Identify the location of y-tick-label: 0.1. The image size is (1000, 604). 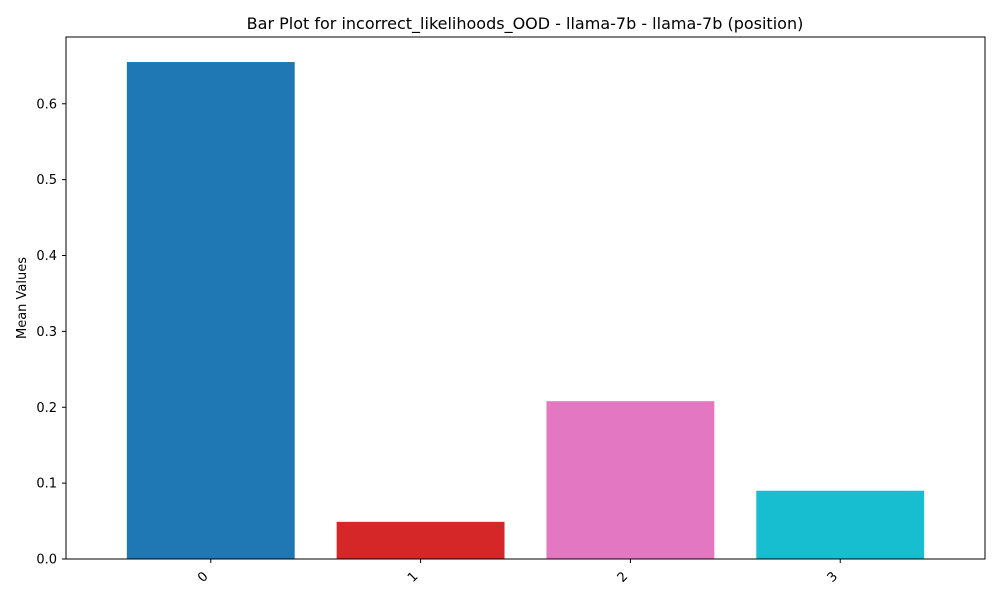
(46, 484).